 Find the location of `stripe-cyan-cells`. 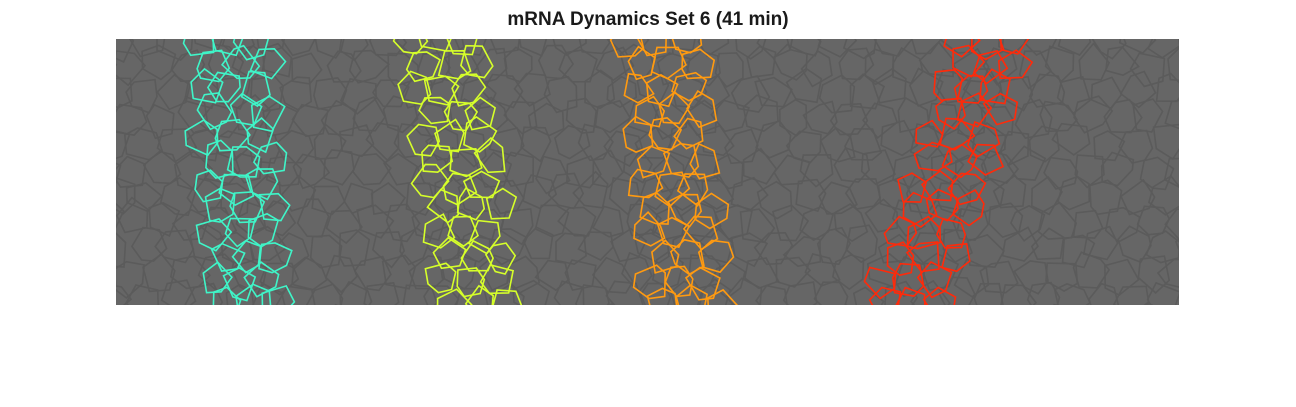

stripe-cyan-cells is located at coordinates (239, 172).